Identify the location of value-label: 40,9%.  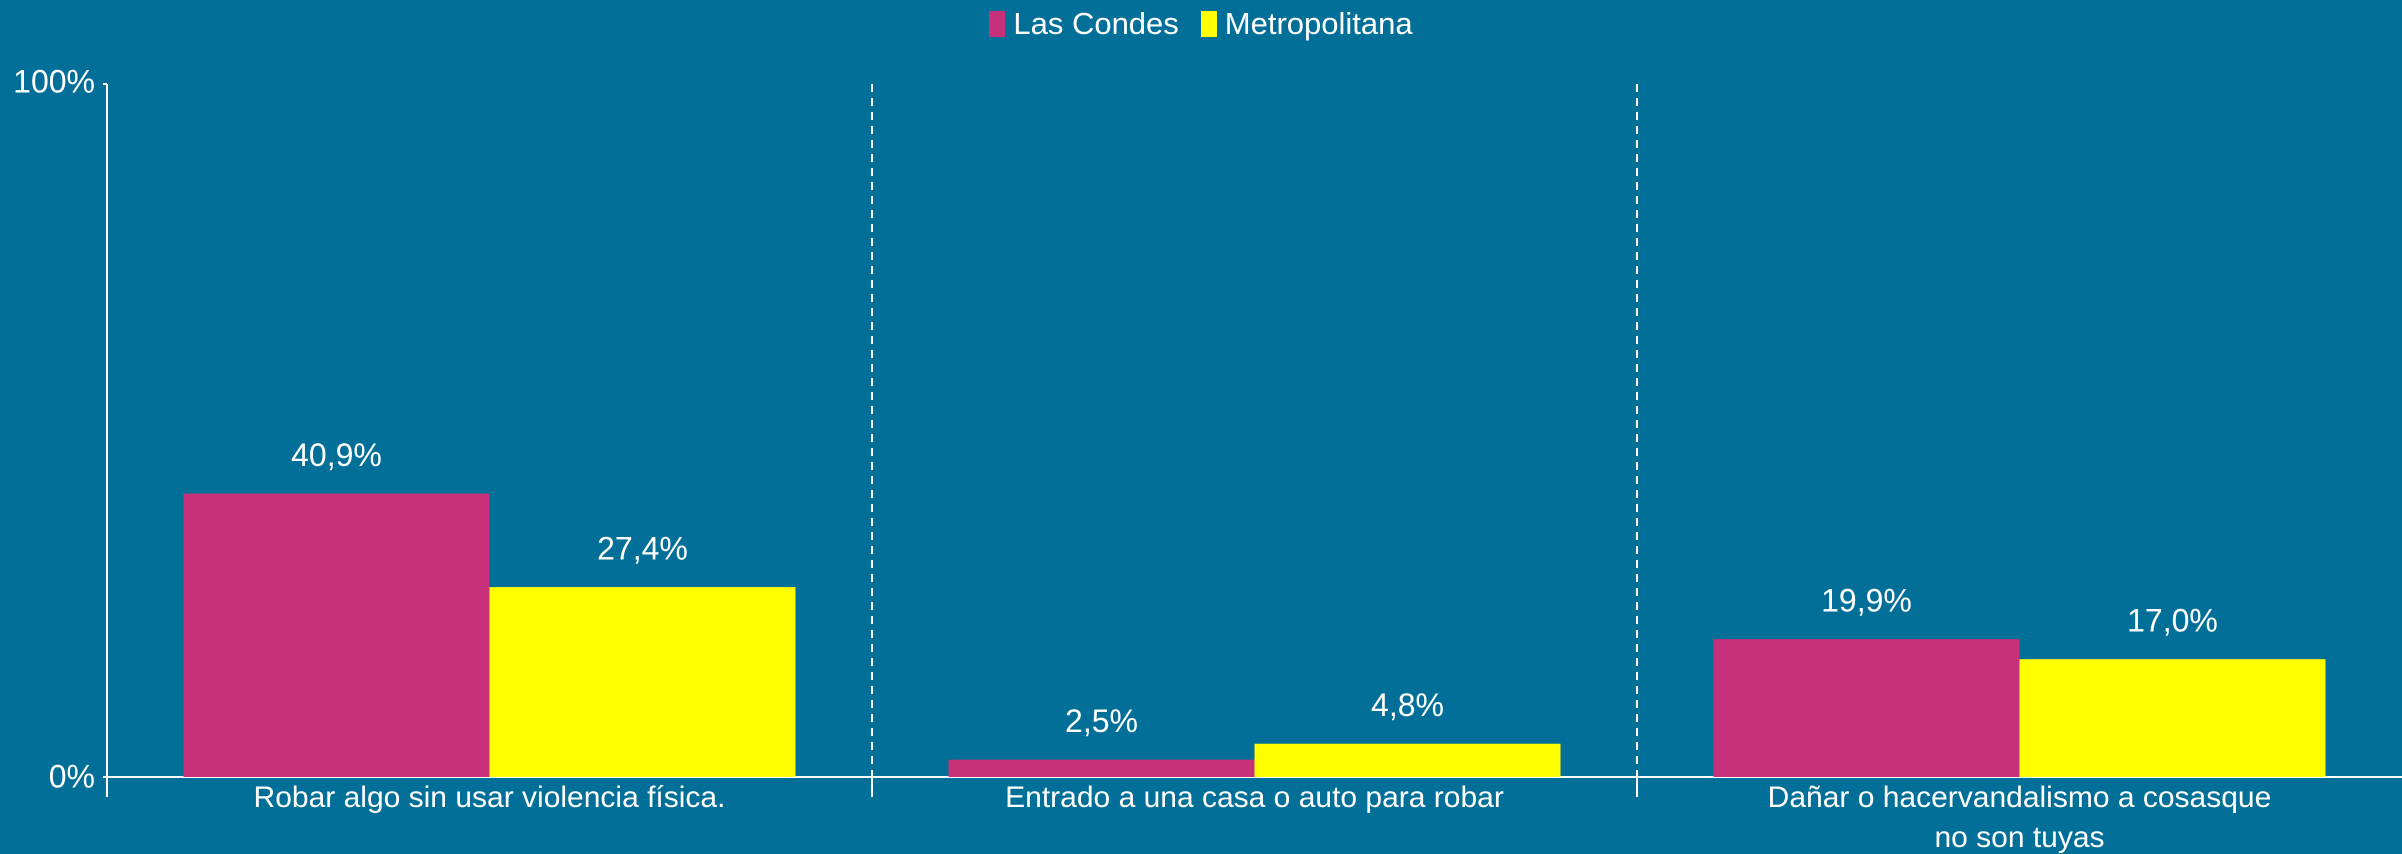
(336, 455).